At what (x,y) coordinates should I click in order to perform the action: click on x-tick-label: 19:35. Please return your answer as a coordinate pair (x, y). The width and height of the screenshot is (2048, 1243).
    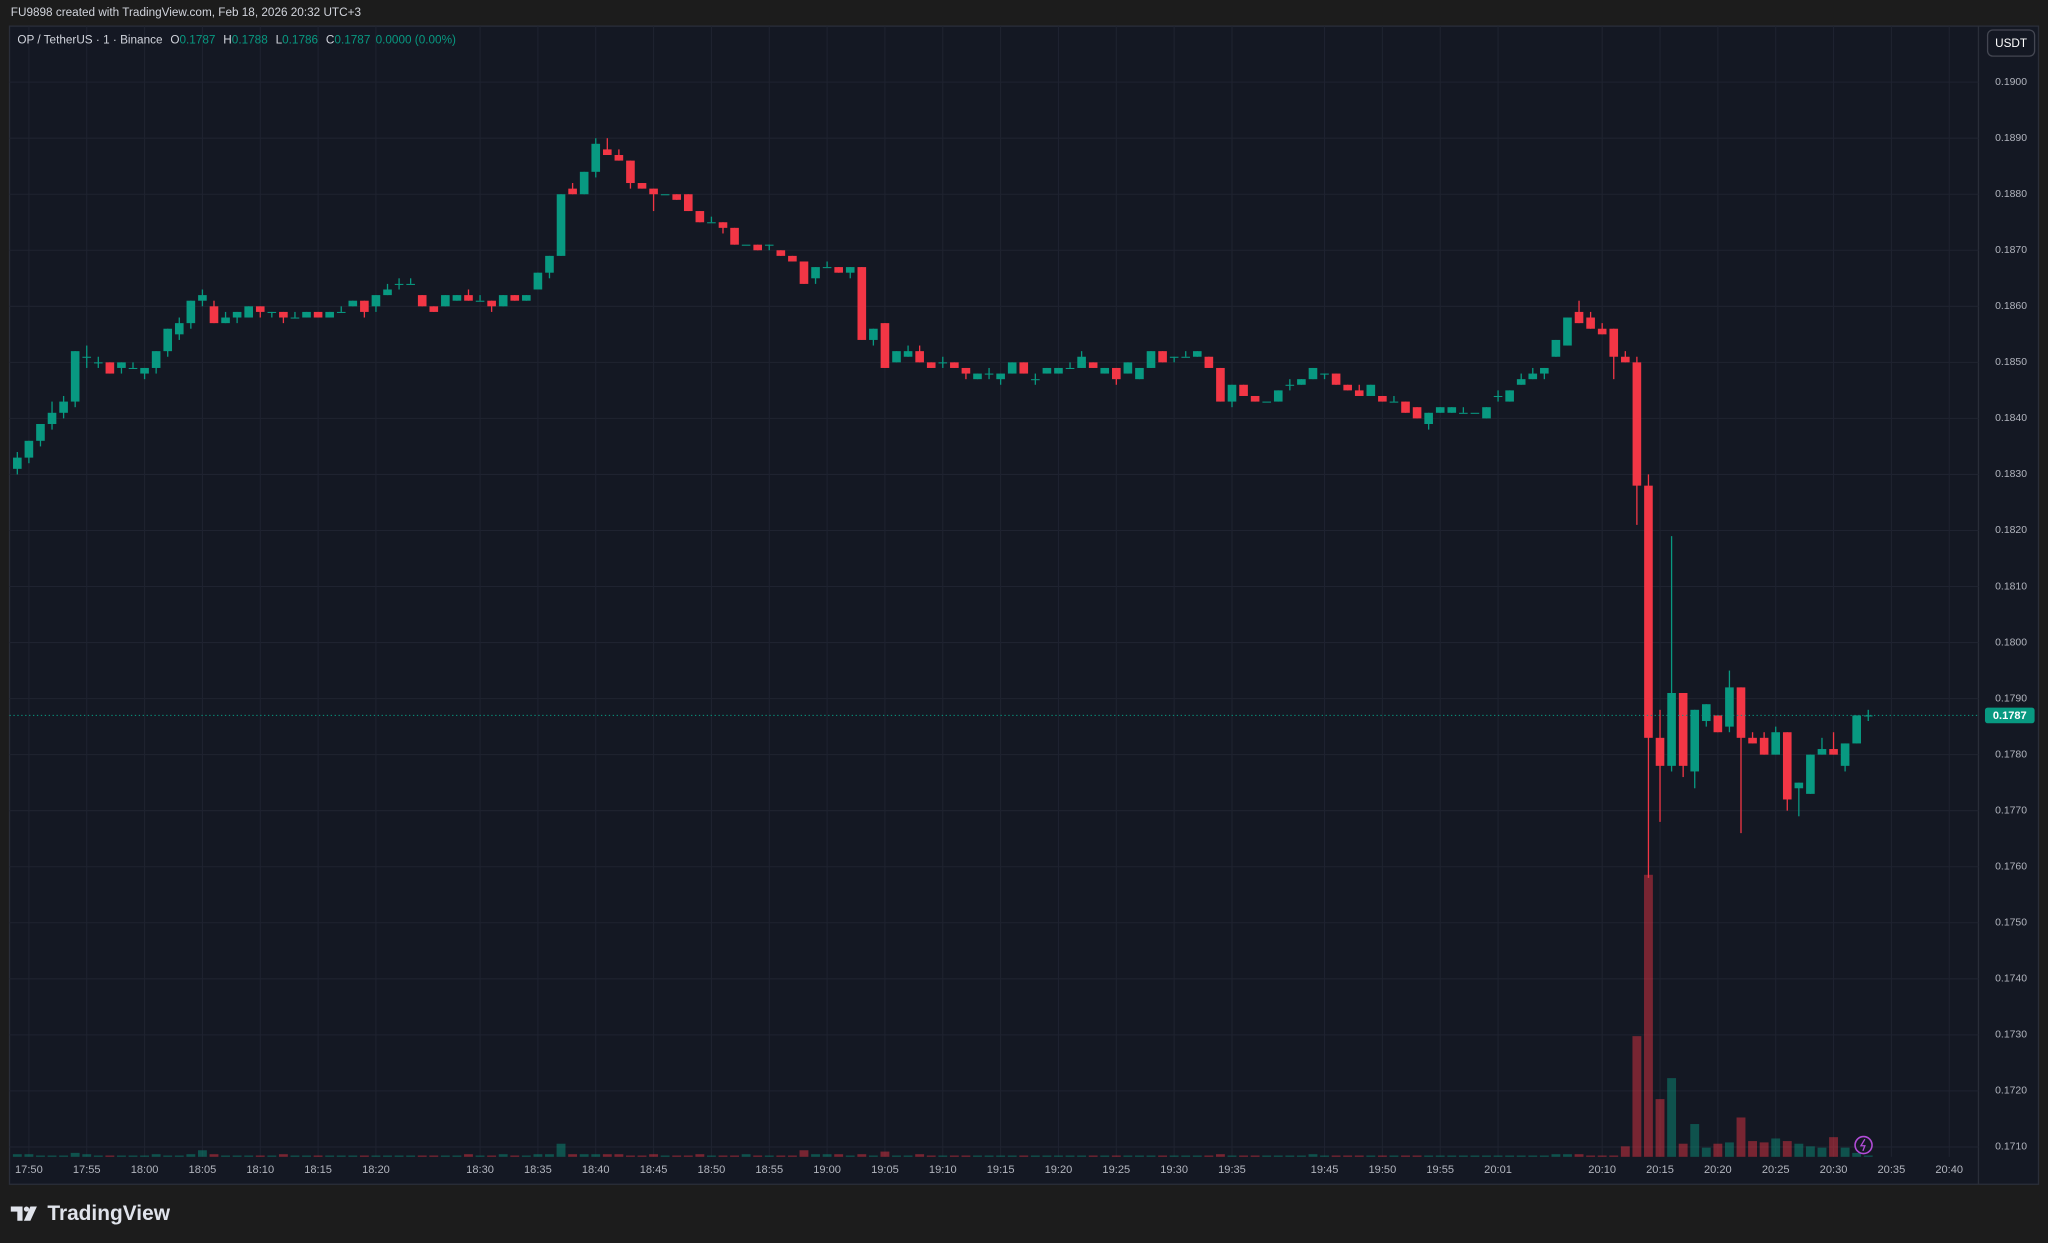
    Looking at the image, I should click on (1232, 1170).